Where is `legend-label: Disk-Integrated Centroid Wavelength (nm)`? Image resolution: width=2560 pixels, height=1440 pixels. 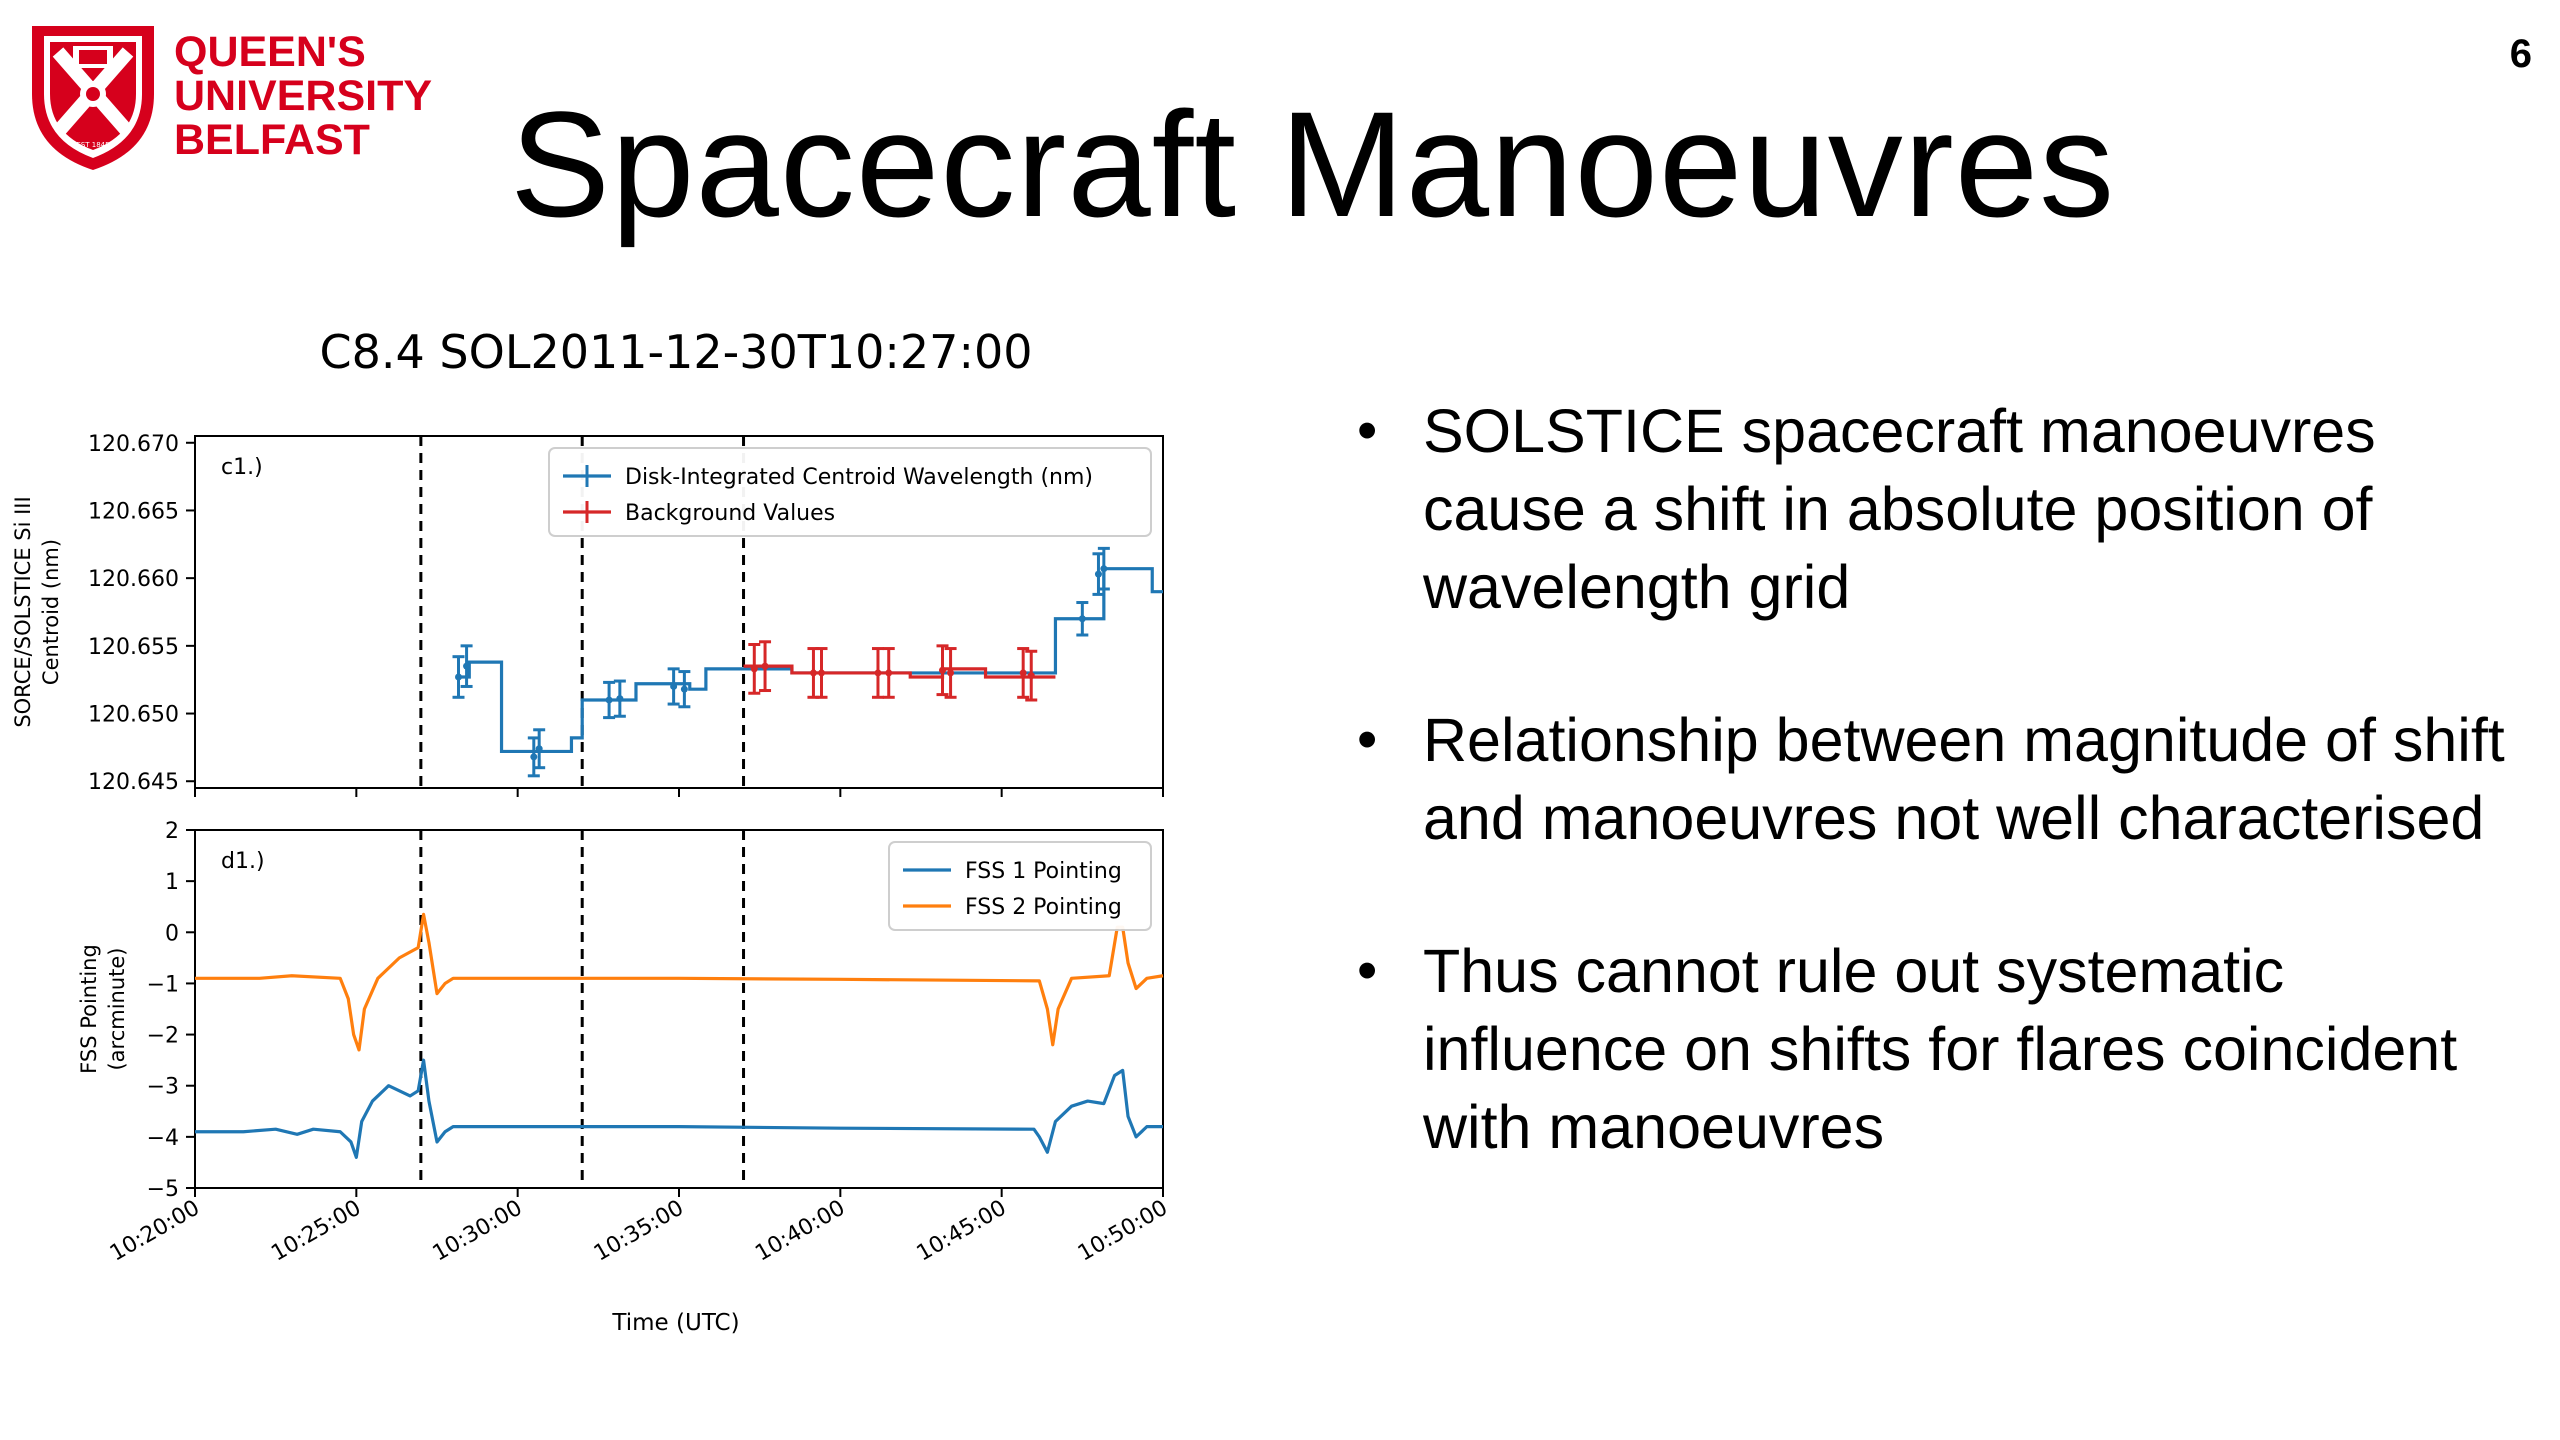 legend-label: Disk-Integrated Centroid Wavelength (nm) is located at coordinates (859, 477).